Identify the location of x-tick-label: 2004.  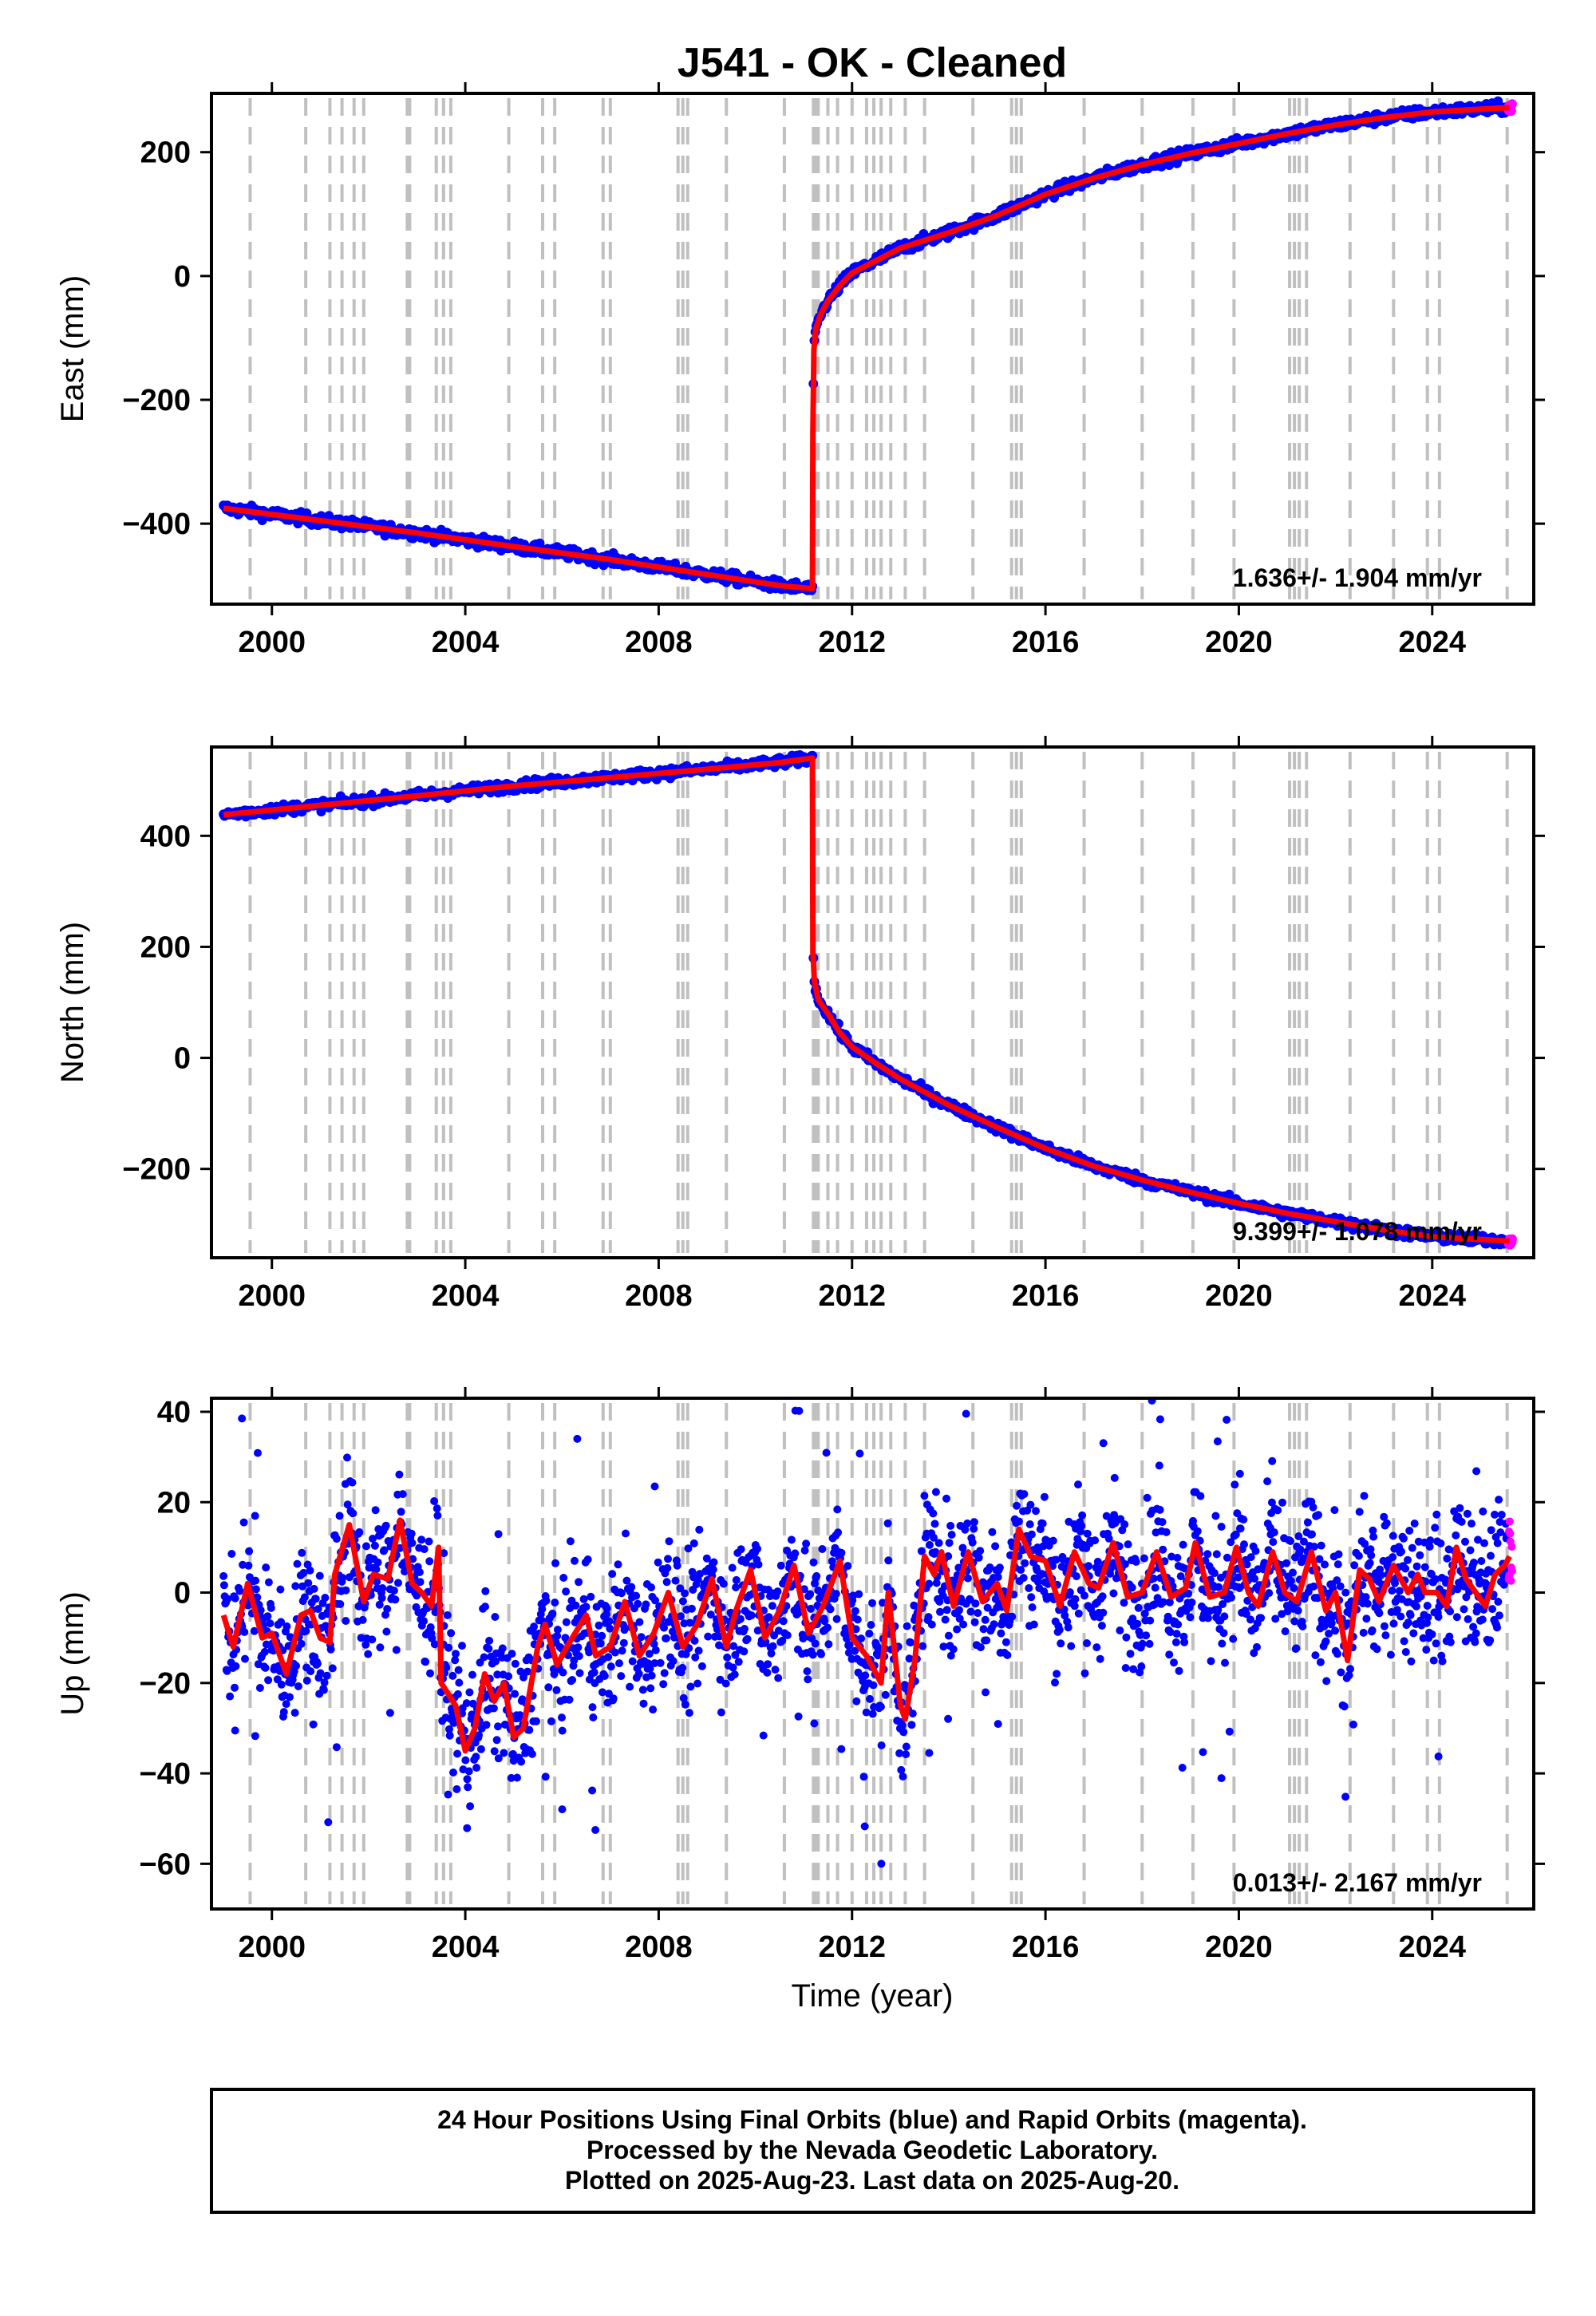
(466, 642).